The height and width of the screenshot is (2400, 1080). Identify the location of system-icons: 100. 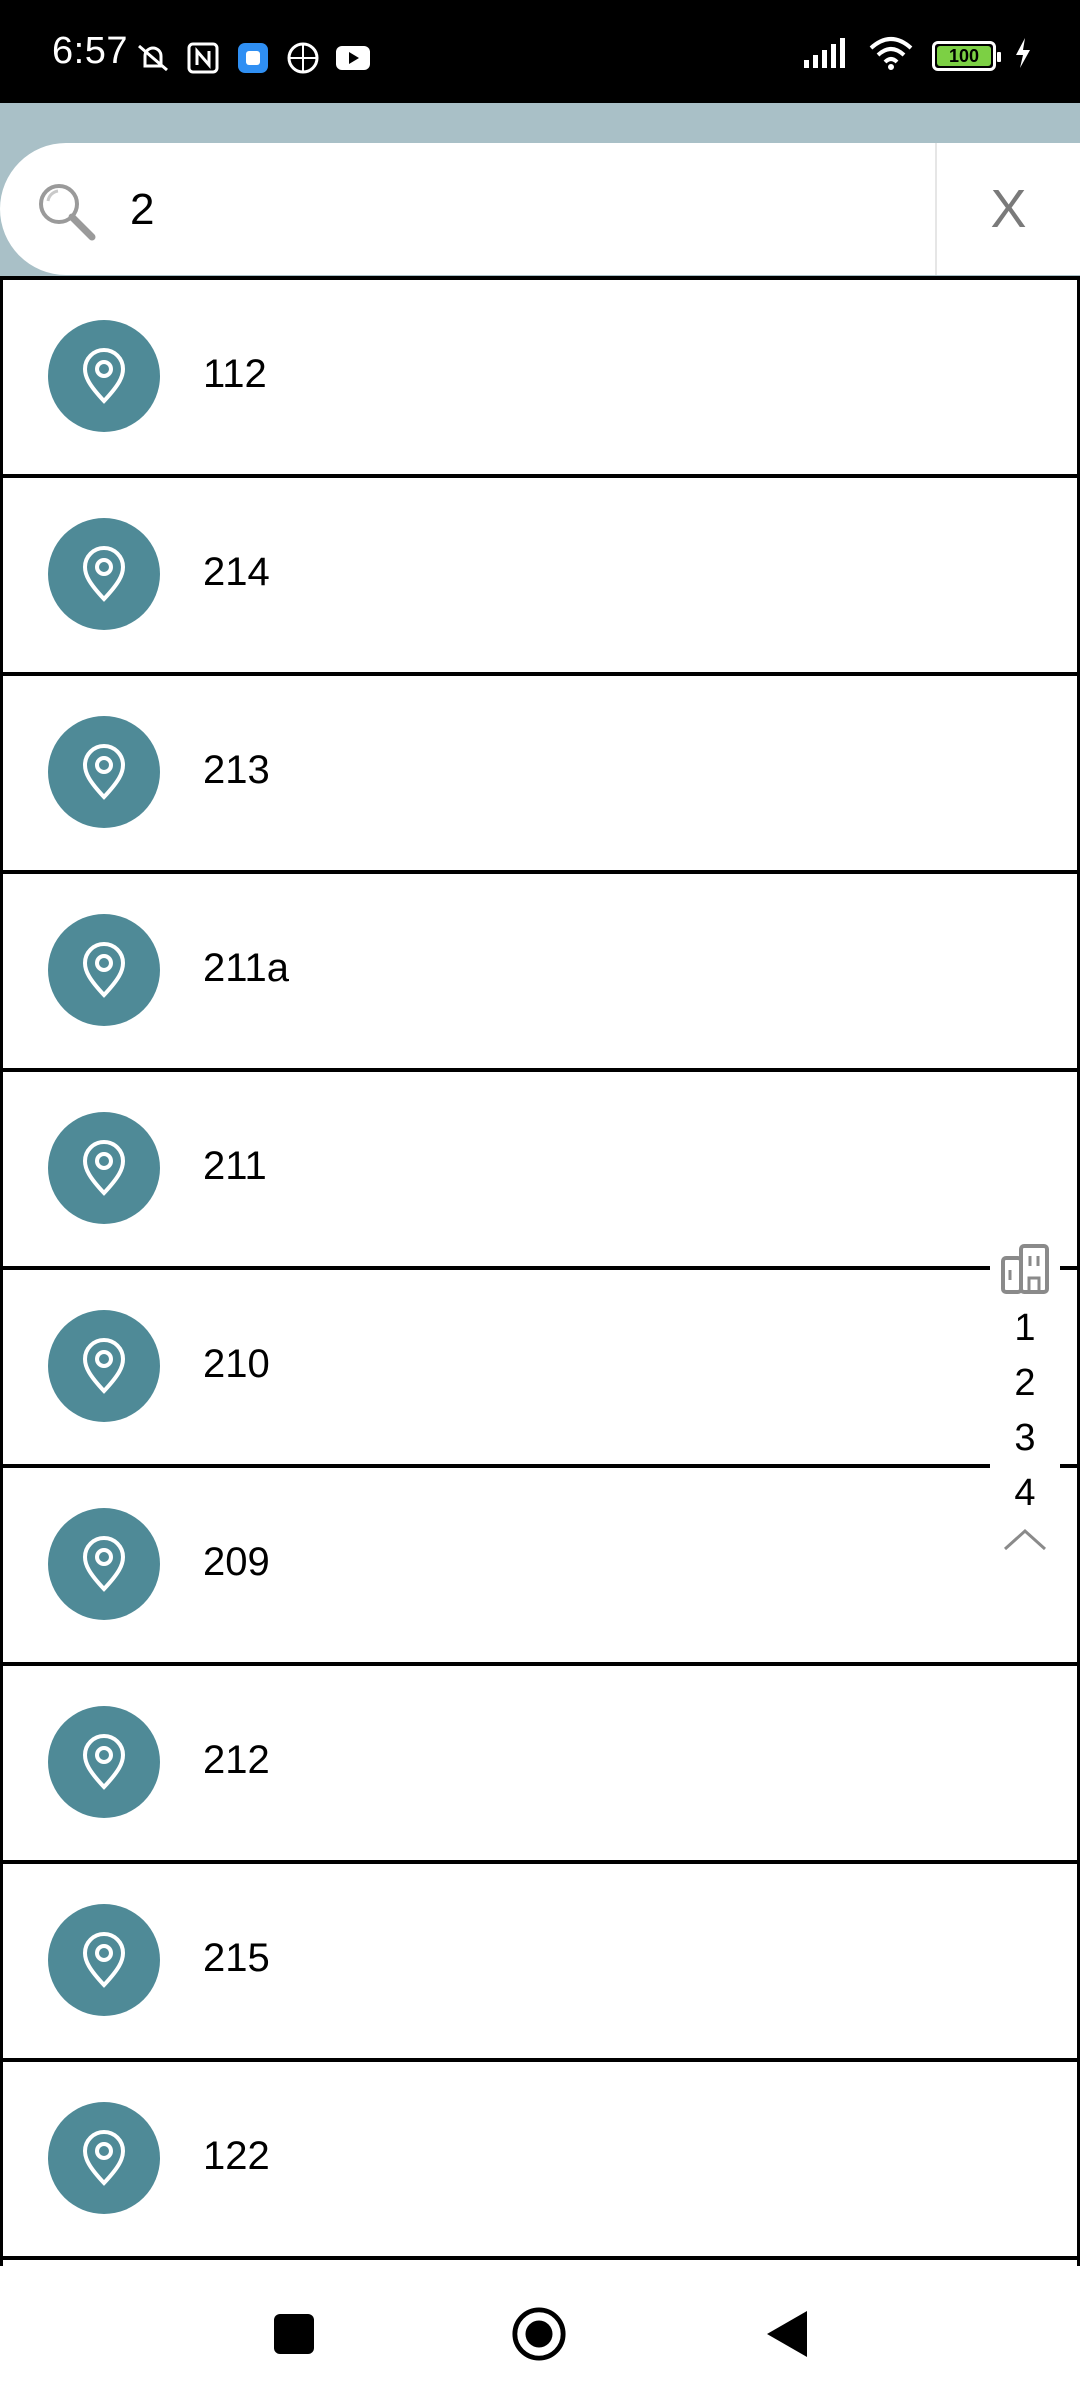
(917, 55).